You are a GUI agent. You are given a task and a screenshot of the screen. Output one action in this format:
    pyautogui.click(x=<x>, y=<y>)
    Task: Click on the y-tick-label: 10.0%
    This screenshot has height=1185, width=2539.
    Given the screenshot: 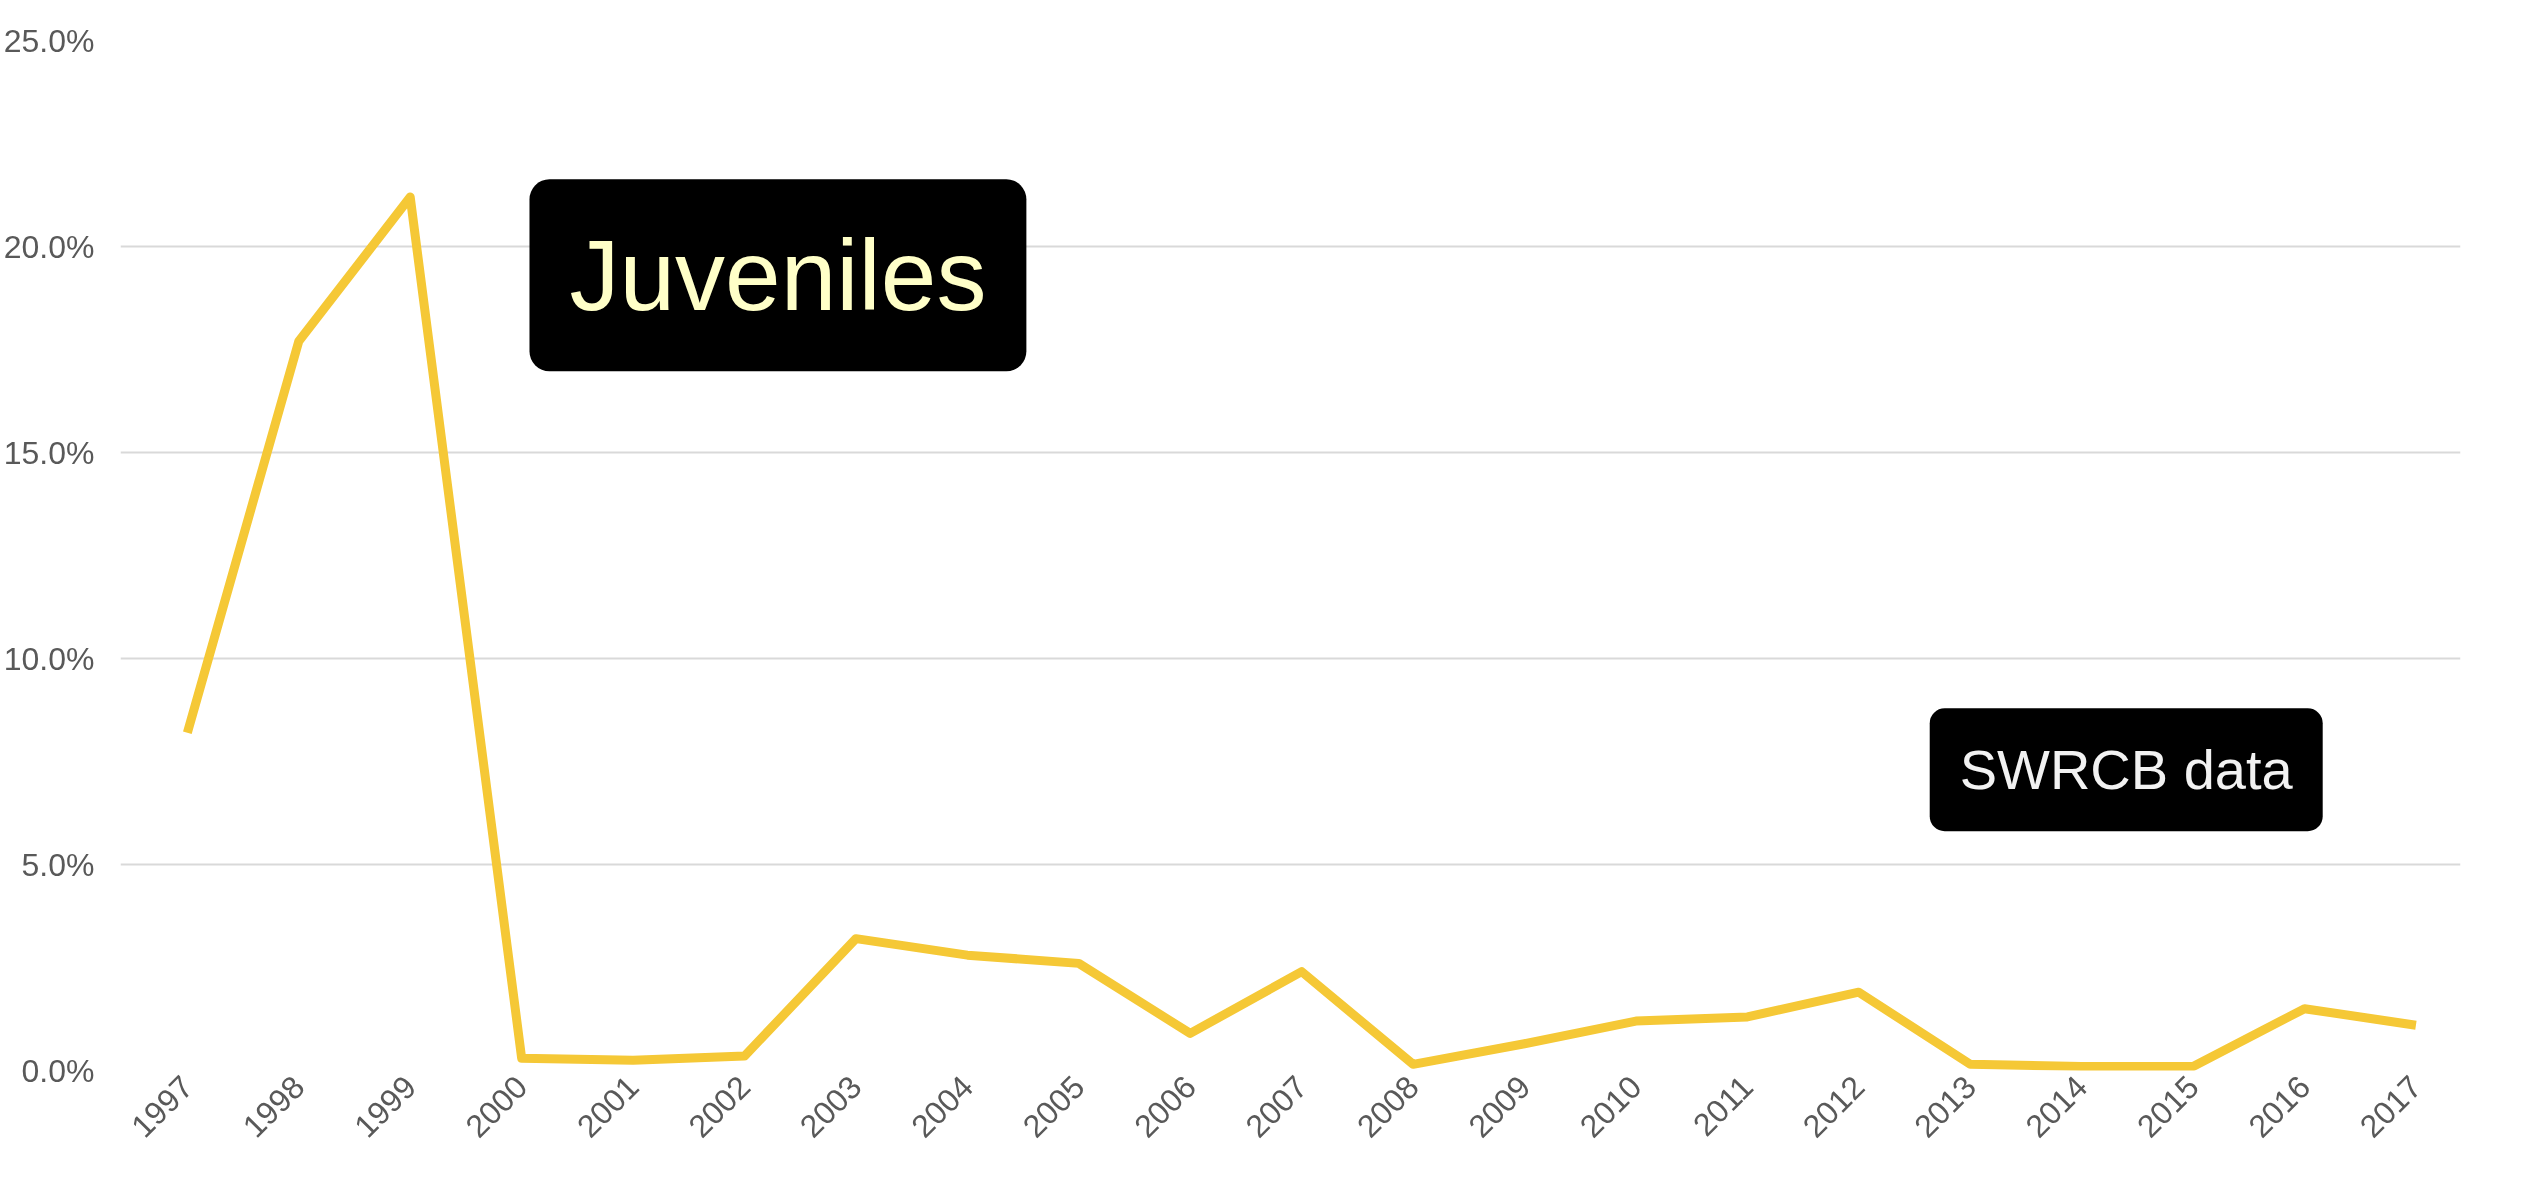 What is the action you would take?
    pyautogui.click(x=49, y=658)
    